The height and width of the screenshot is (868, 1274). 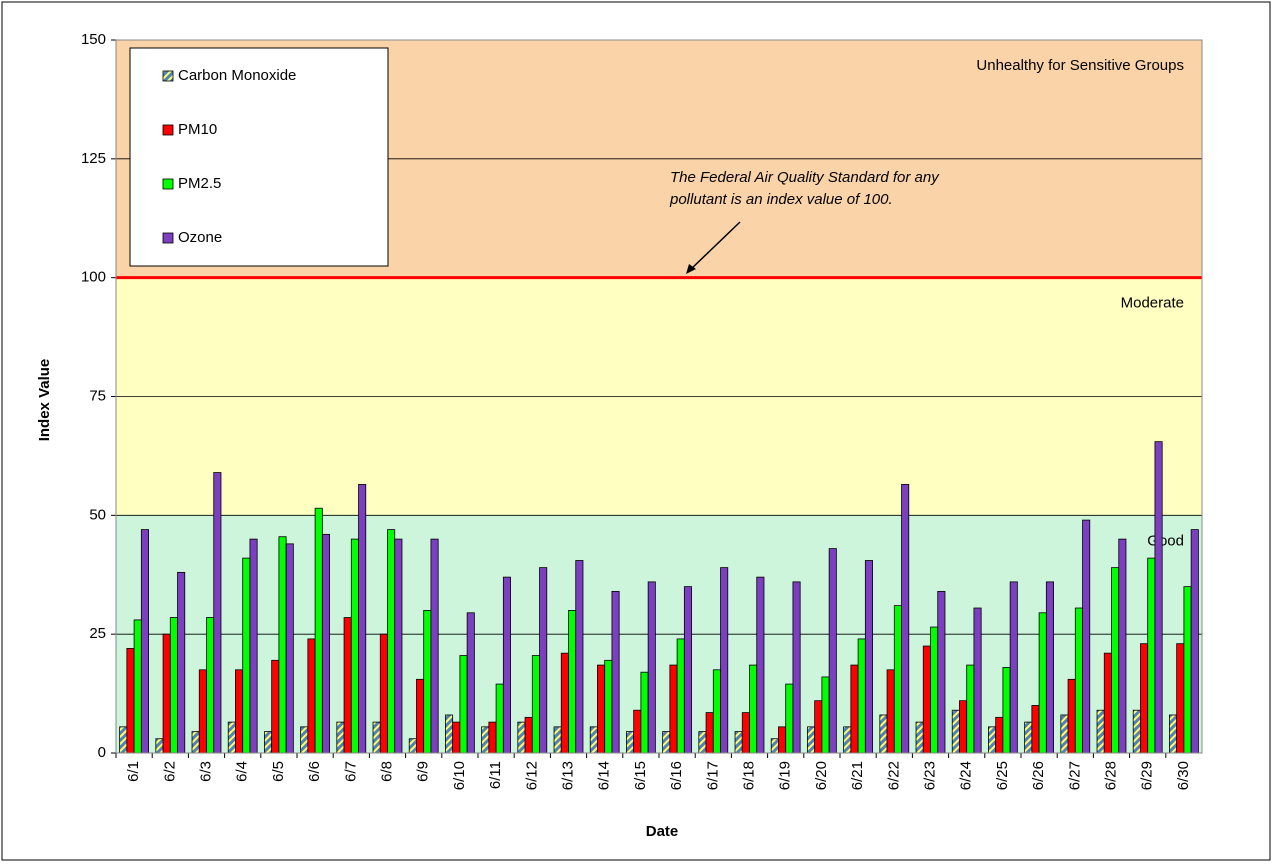 What do you see at coordinates (1183, 775) in the screenshot?
I see `x-tick-label: 6/30` at bounding box center [1183, 775].